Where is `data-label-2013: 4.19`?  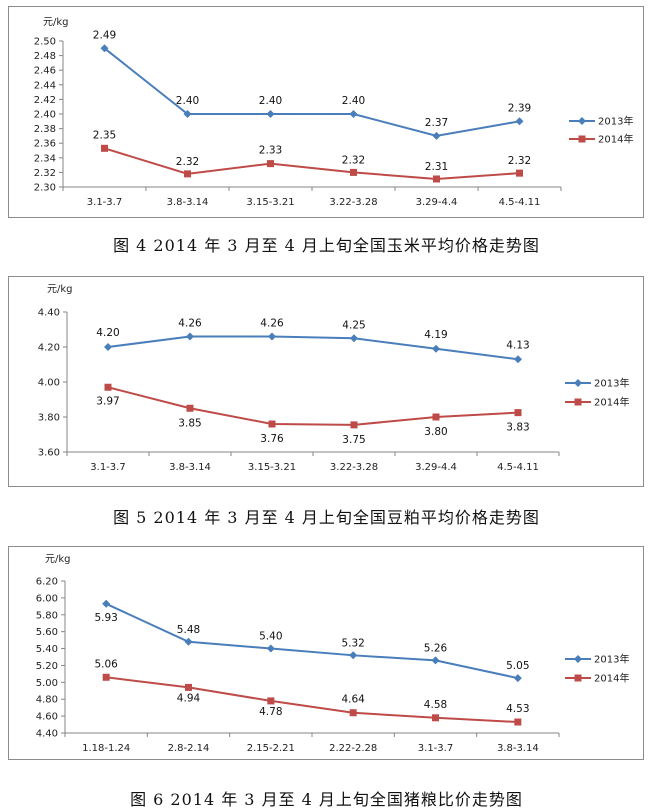
data-label-2013: 4.19 is located at coordinates (435, 335).